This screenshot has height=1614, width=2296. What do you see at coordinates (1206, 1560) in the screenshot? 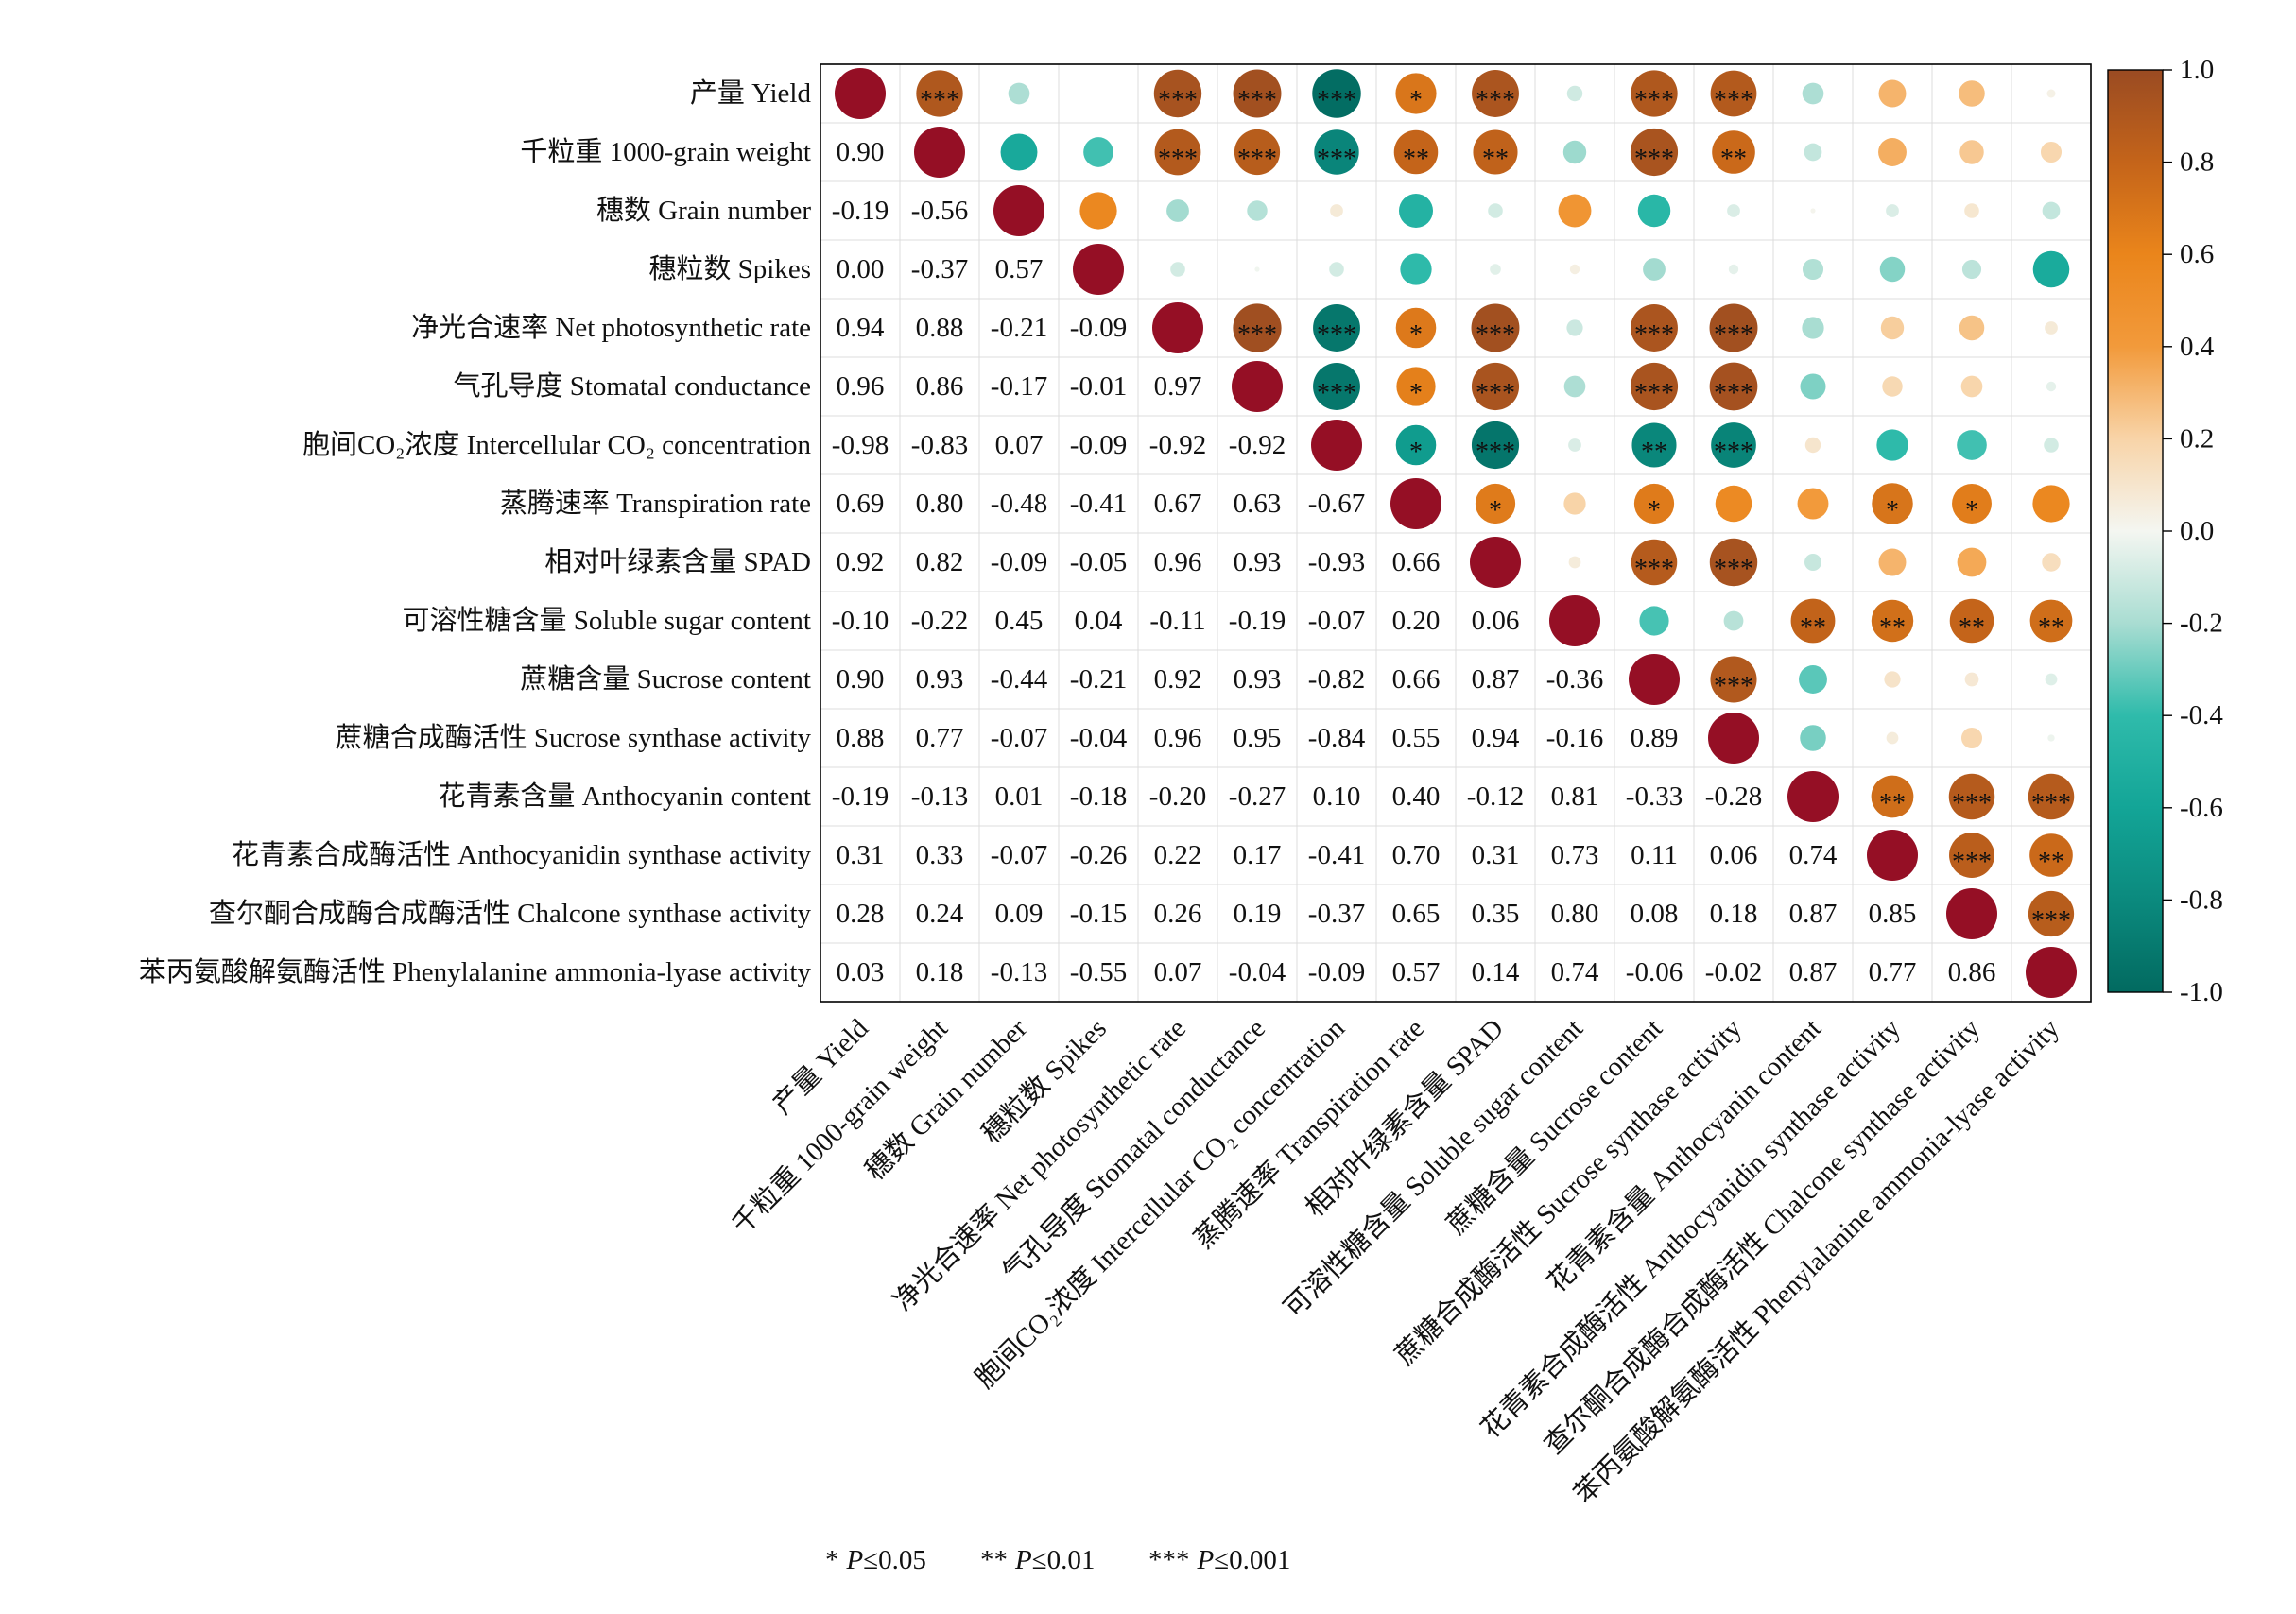
I see `legend-p-symbol: P` at bounding box center [1206, 1560].